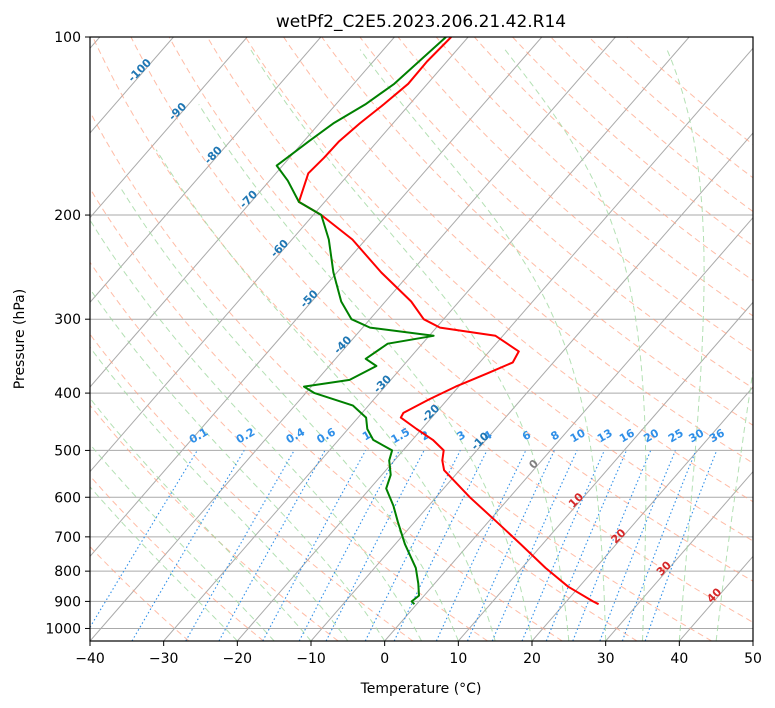 This screenshot has height=708, width=775. Describe the element at coordinates (532, 659) in the screenshot. I see `x-tick-label: 20` at that location.